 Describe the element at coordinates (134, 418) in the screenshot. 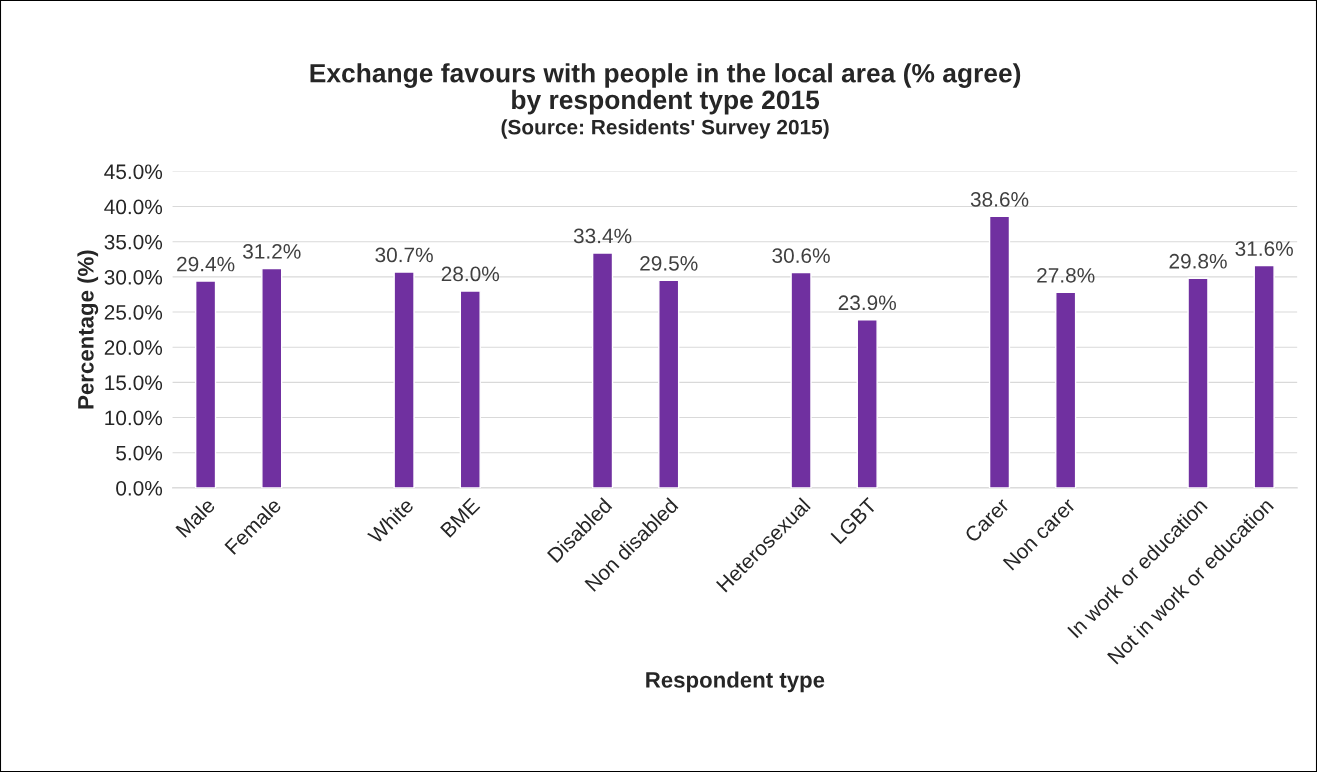

I see `y-tick-label: 10.0%` at that location.